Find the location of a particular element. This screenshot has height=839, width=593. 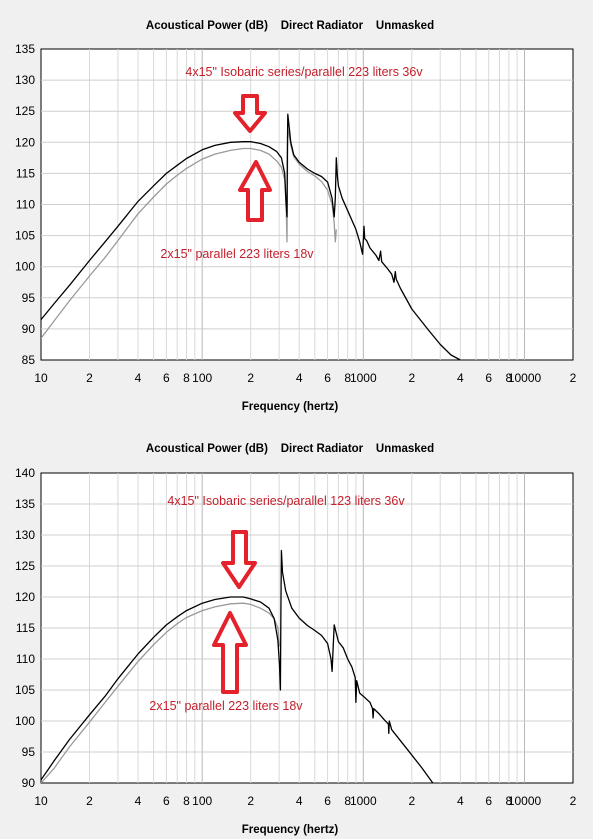

chart-1-annotation-bottom: 2x15" parallel 223 liters 18v is located at coordinates (237, 254).